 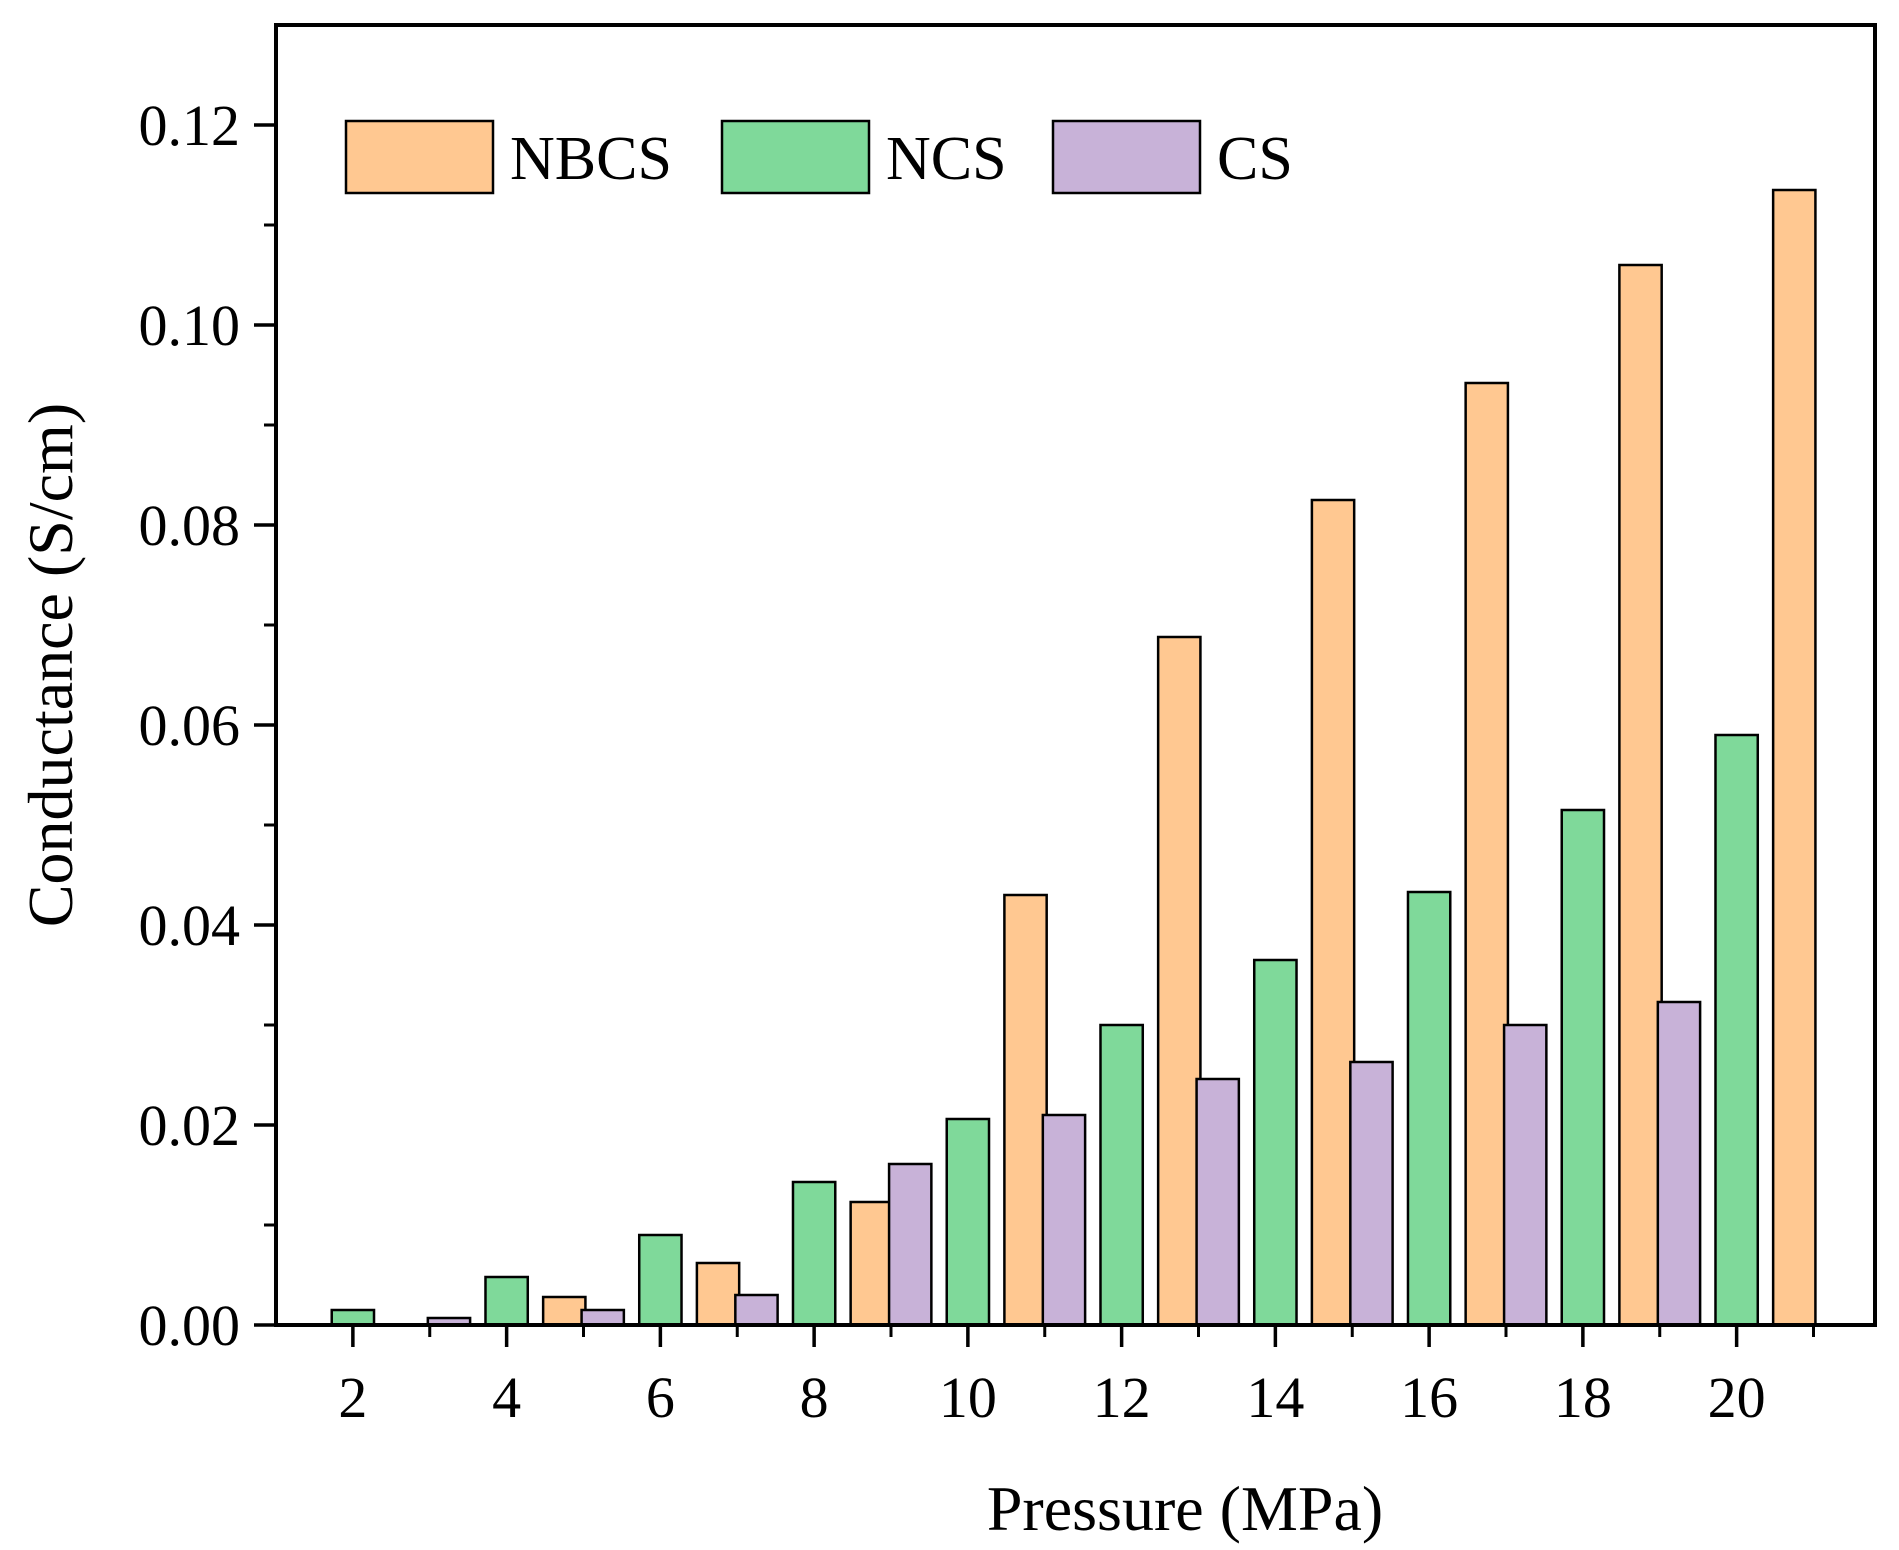 I want to click on x-tick-label-5: 12, so click(x=1122, y=1397).